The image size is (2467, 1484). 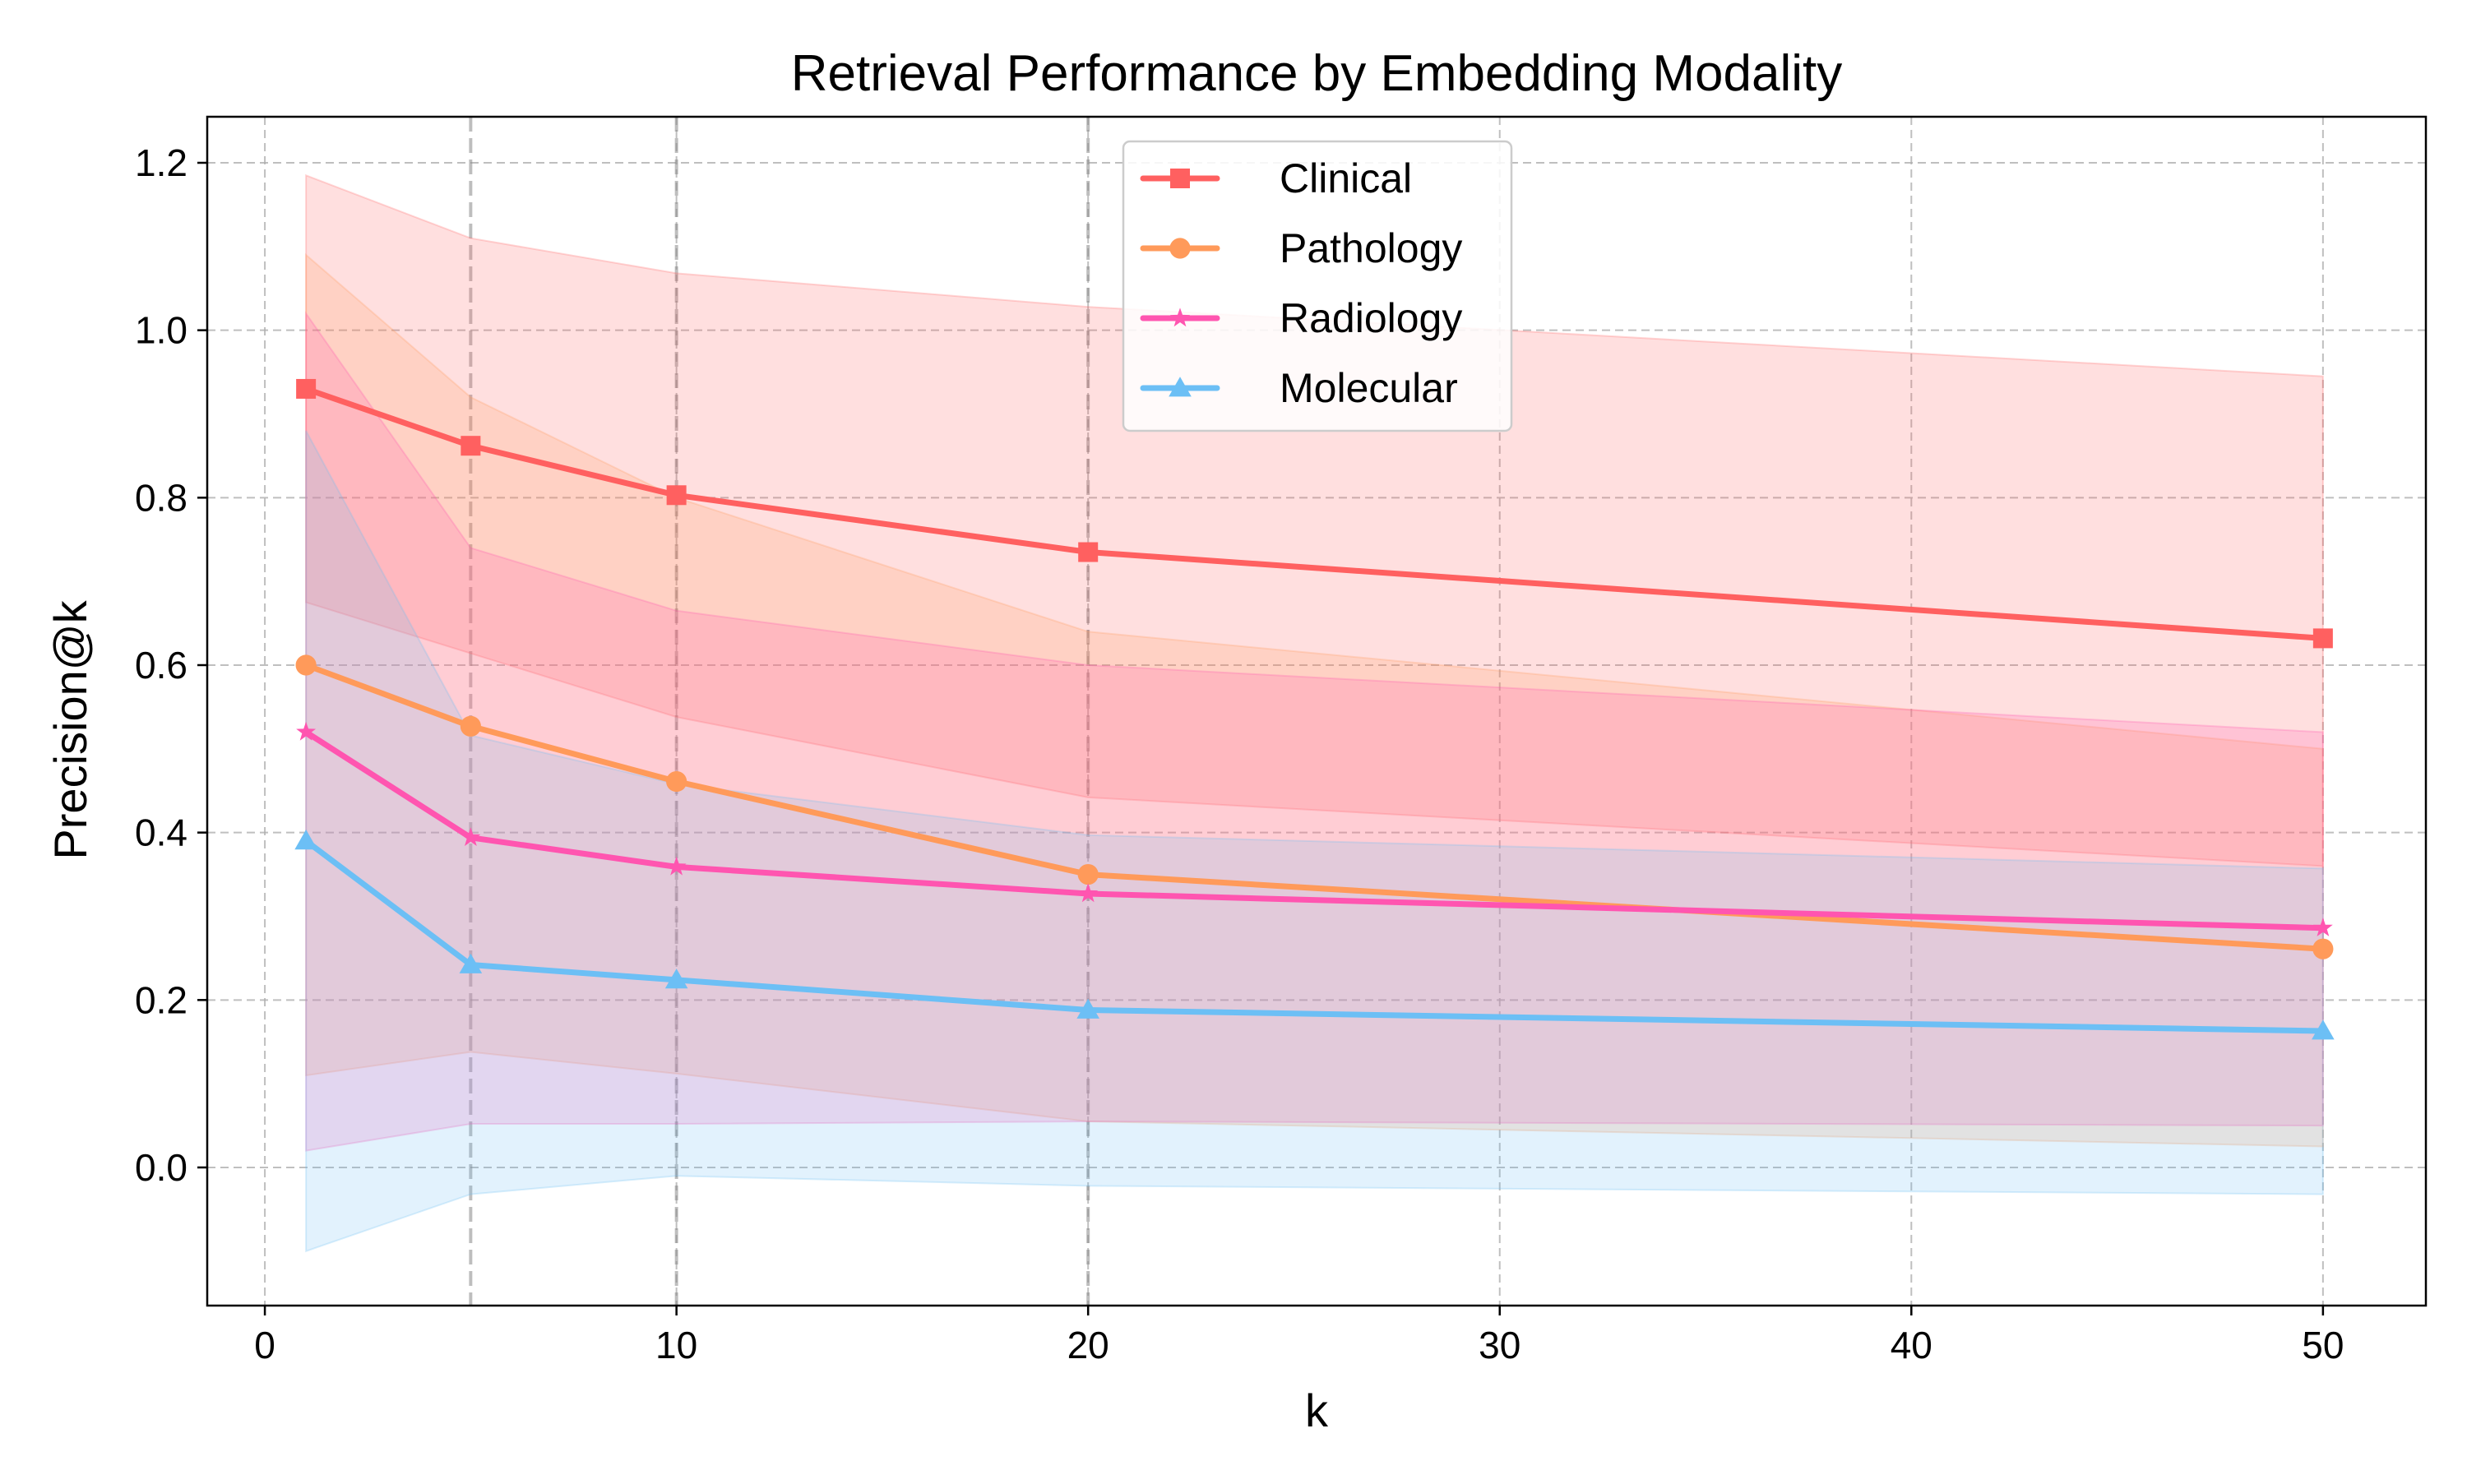 I want to click on x-tick-label: 10, so click(x=676, y=1345).